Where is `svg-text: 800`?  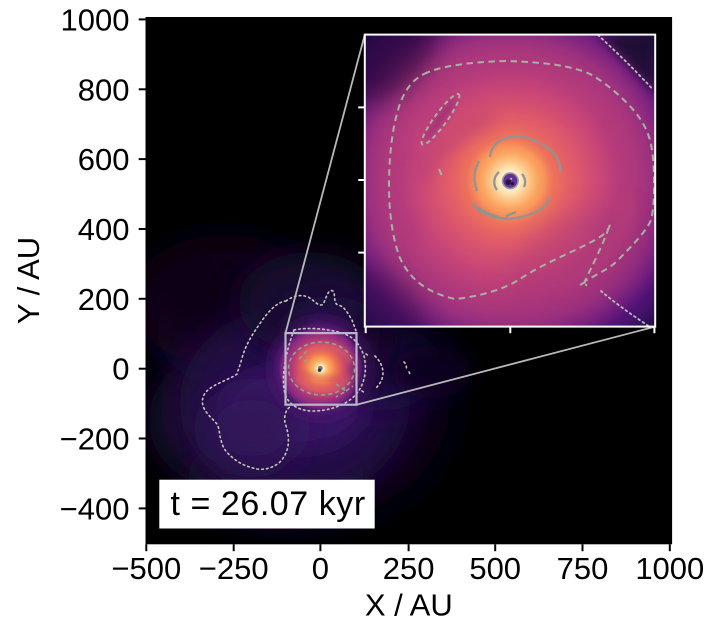
svg-text: 800 is located at coordinates (104, 89).